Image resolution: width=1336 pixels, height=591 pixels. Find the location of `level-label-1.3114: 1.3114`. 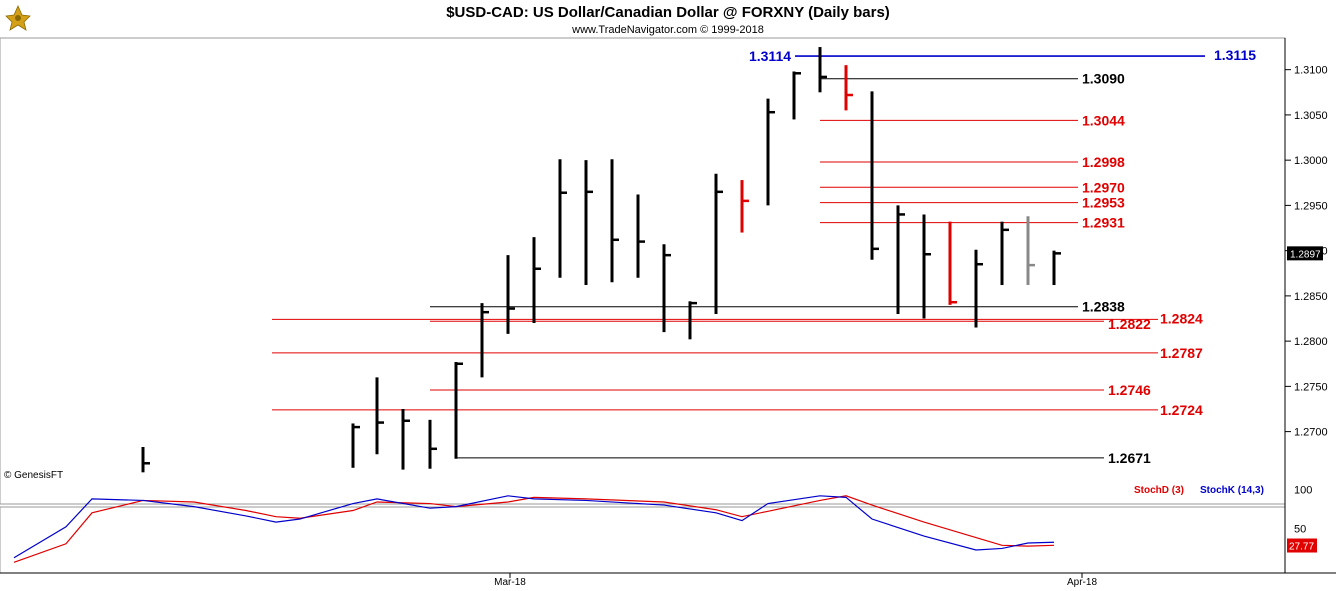

level-label-1.3114: 1.3114 is located at coordinates (770, 56).